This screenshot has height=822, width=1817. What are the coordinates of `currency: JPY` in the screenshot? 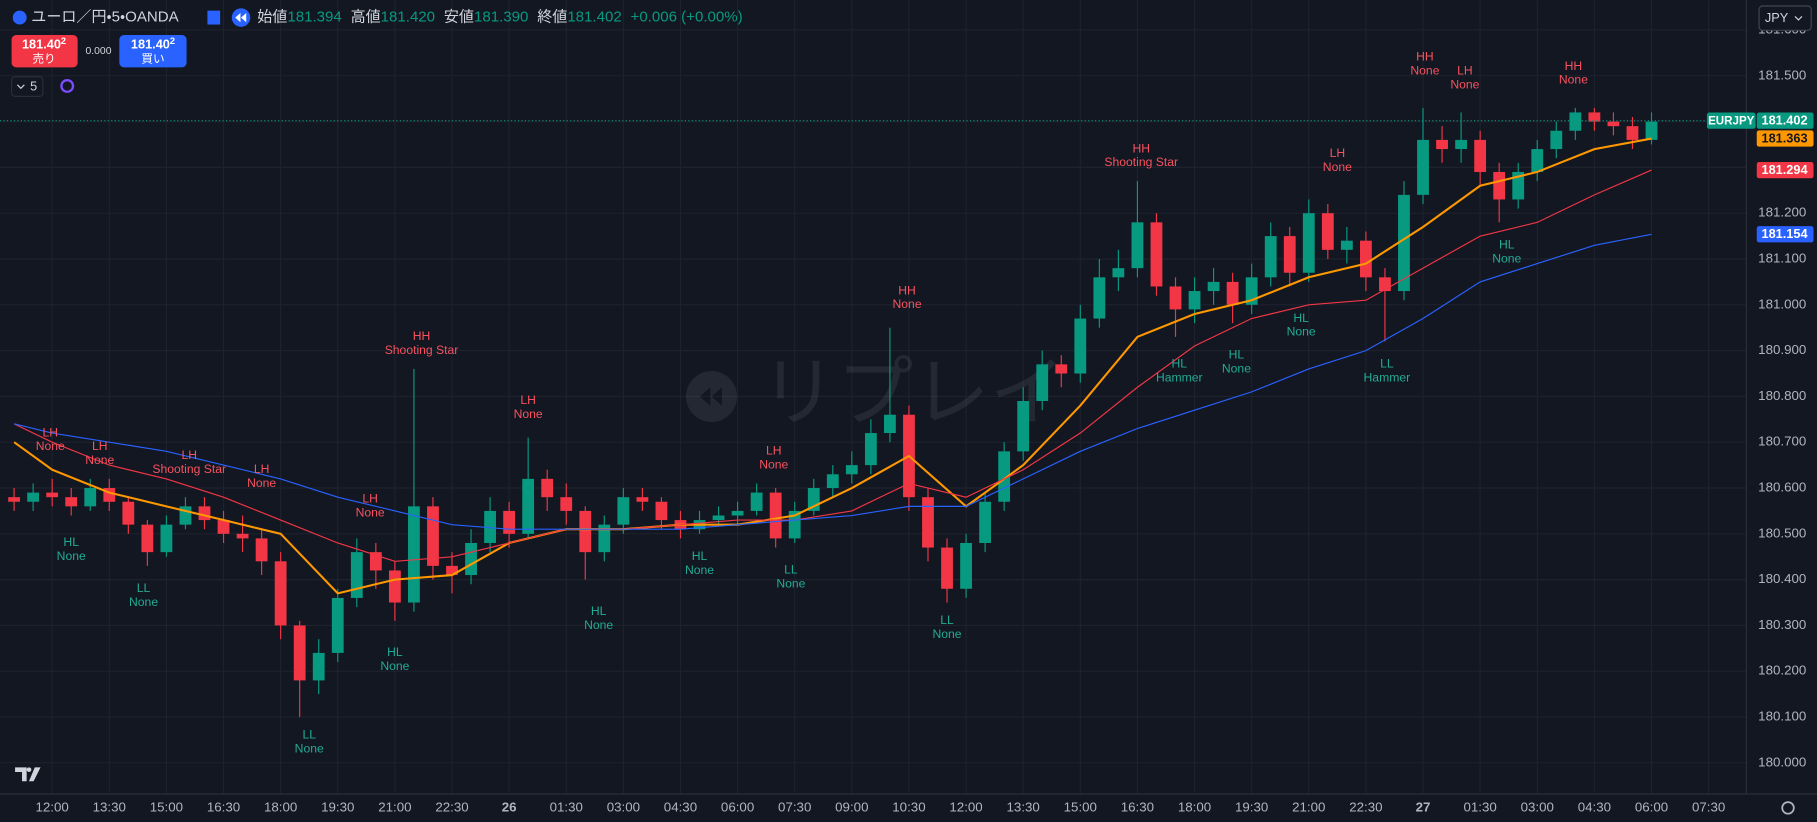 It's located at (1777, 17).